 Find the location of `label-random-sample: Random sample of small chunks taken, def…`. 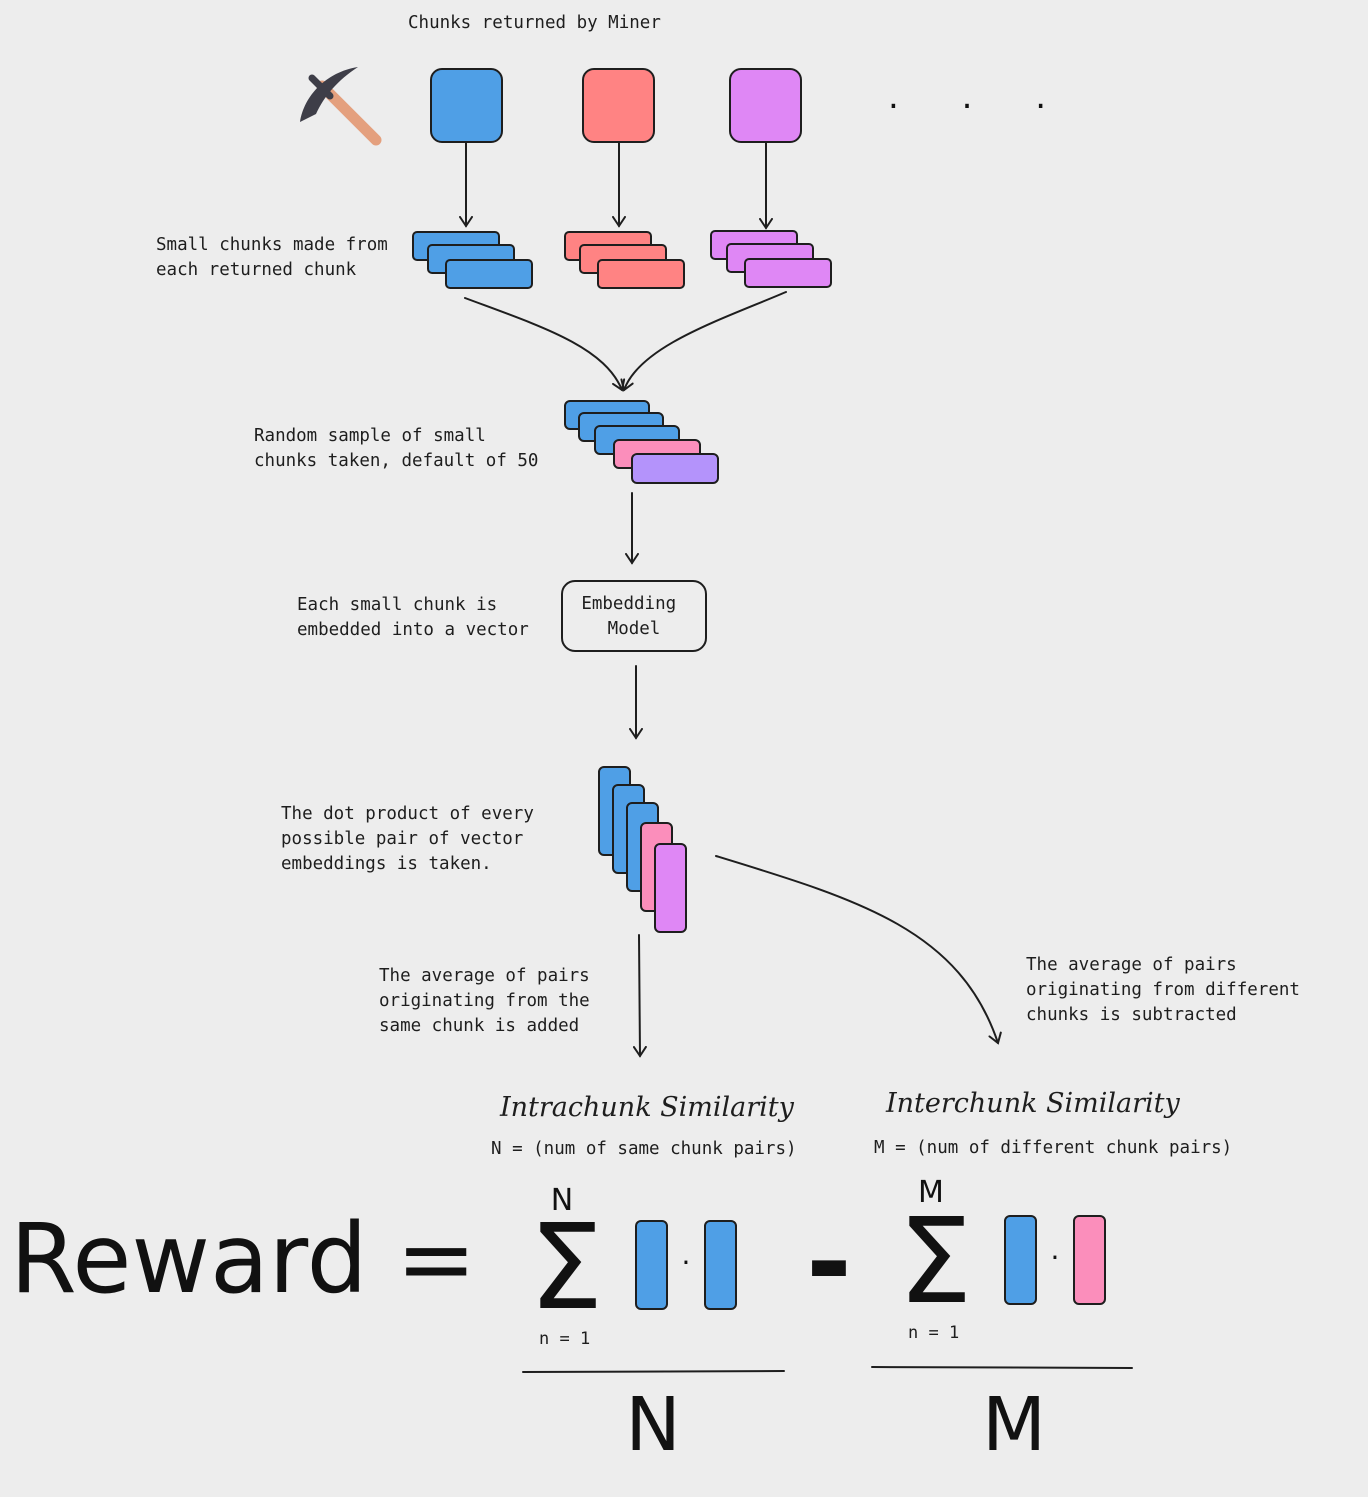

label-random-sample: Random sample of small chunks taken, def… is located at coordinates (396, 448).